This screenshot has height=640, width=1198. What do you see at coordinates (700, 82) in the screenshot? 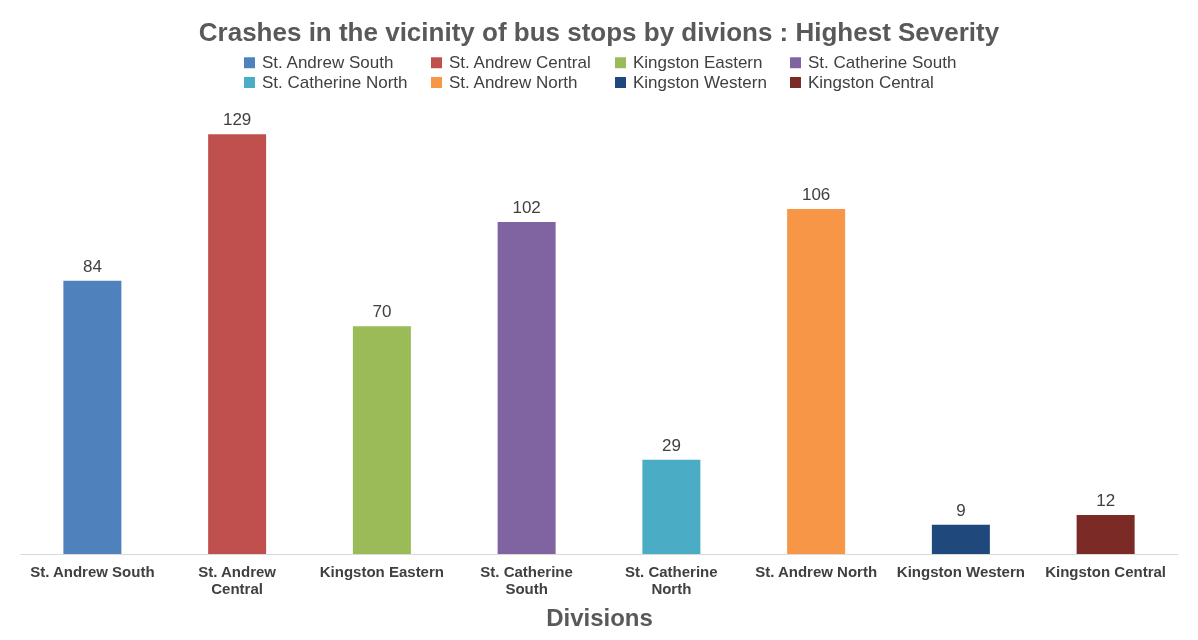
I see `legend-label: Kingston Western` at bounding box center [700, 82].